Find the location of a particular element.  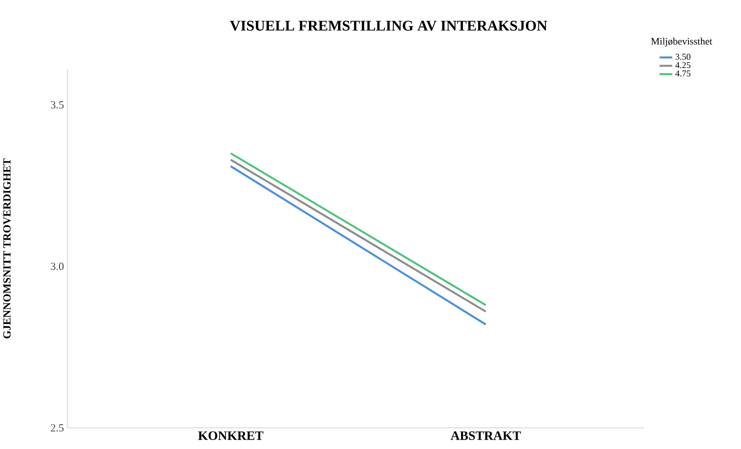

x-tick-label: ABSTRAKT is located at coordinates (485, 436).